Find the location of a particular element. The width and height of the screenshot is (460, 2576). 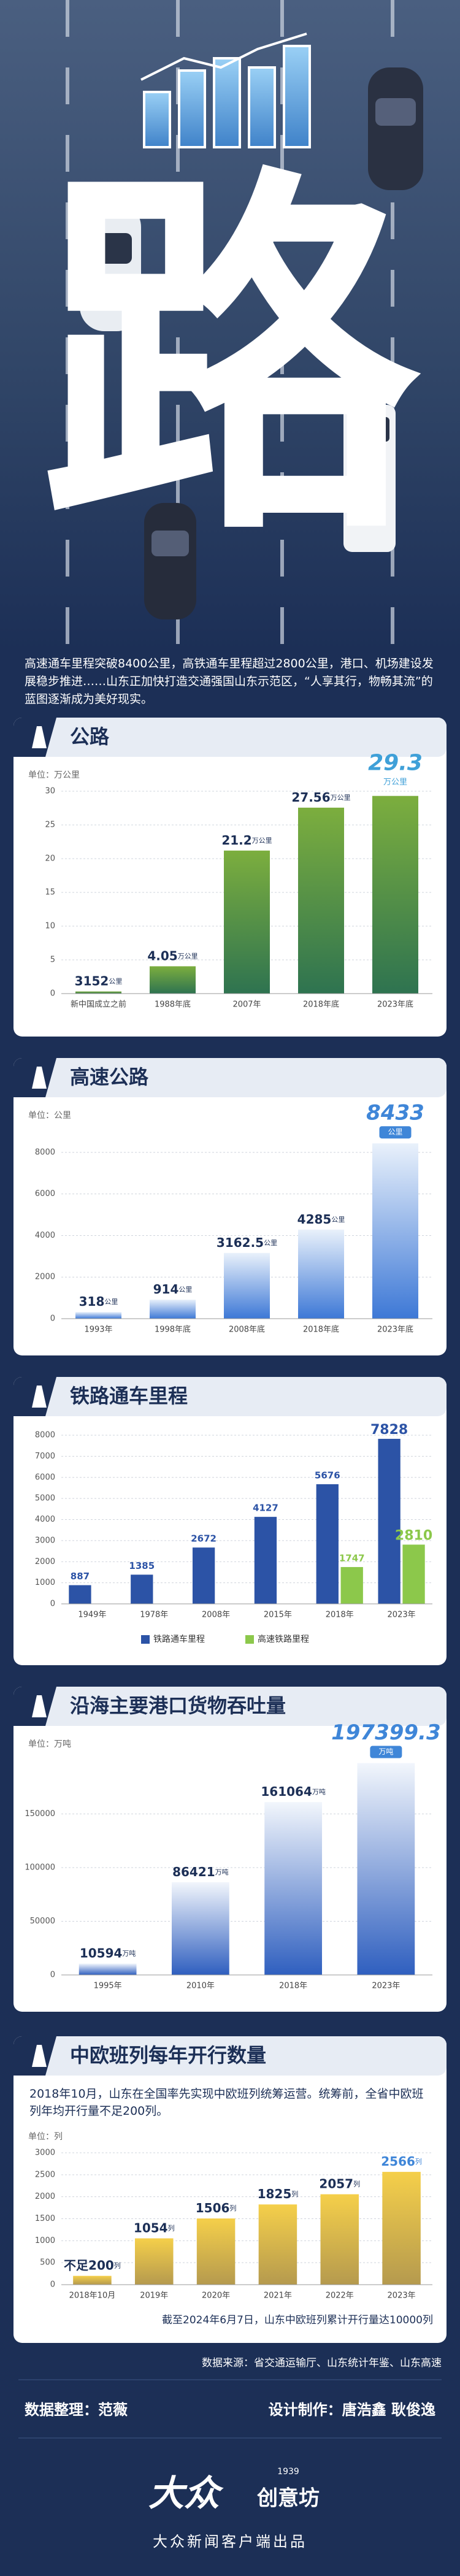

x-tick-label: 2021年 is located at coordinates (278, 2296).